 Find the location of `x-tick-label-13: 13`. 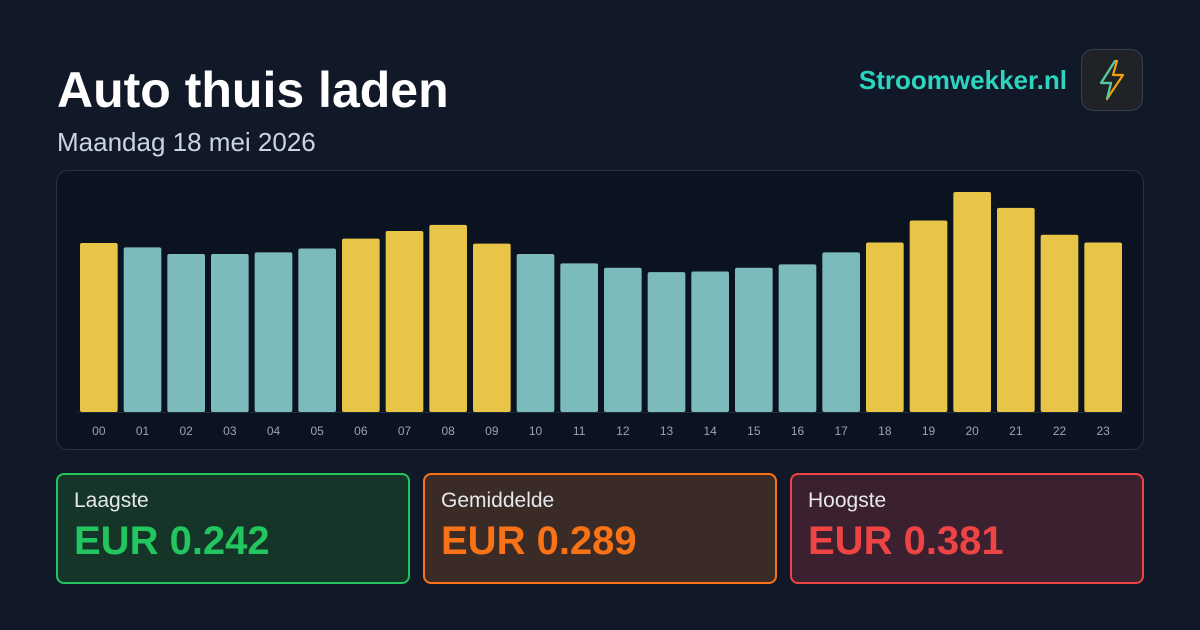

x-tick-label-13: 13 is located at coordinates (667, 431).